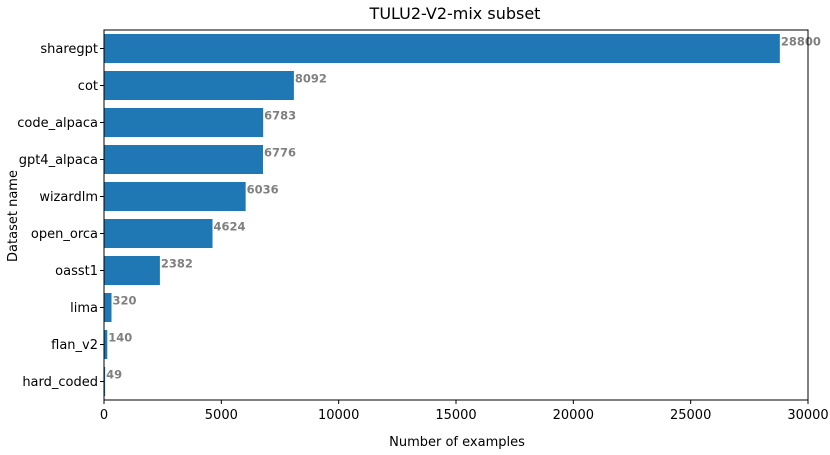  What do you see at coordinates (690, 415) in the screenshot?
I see `x-tick-label-25000: 25000` at bounding box center [690, 415].